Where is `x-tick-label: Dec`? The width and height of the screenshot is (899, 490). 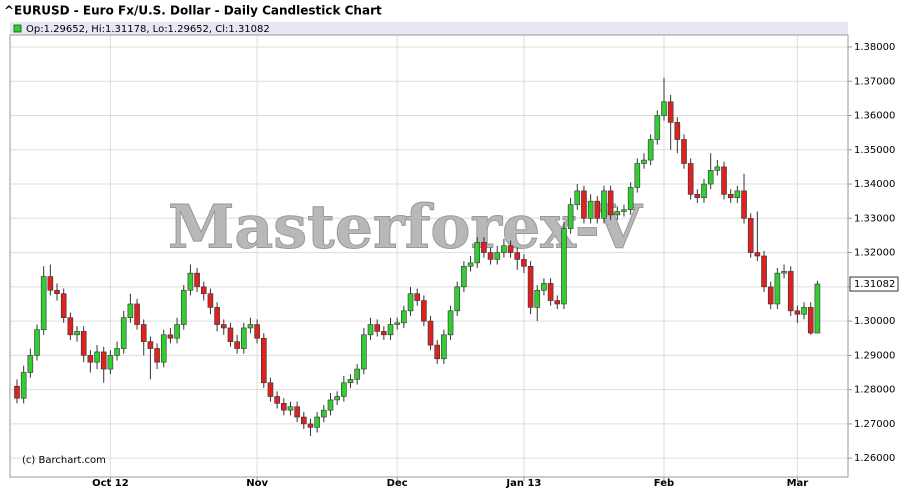
x-tick-label: Dec is located at coordinates (397, 483).